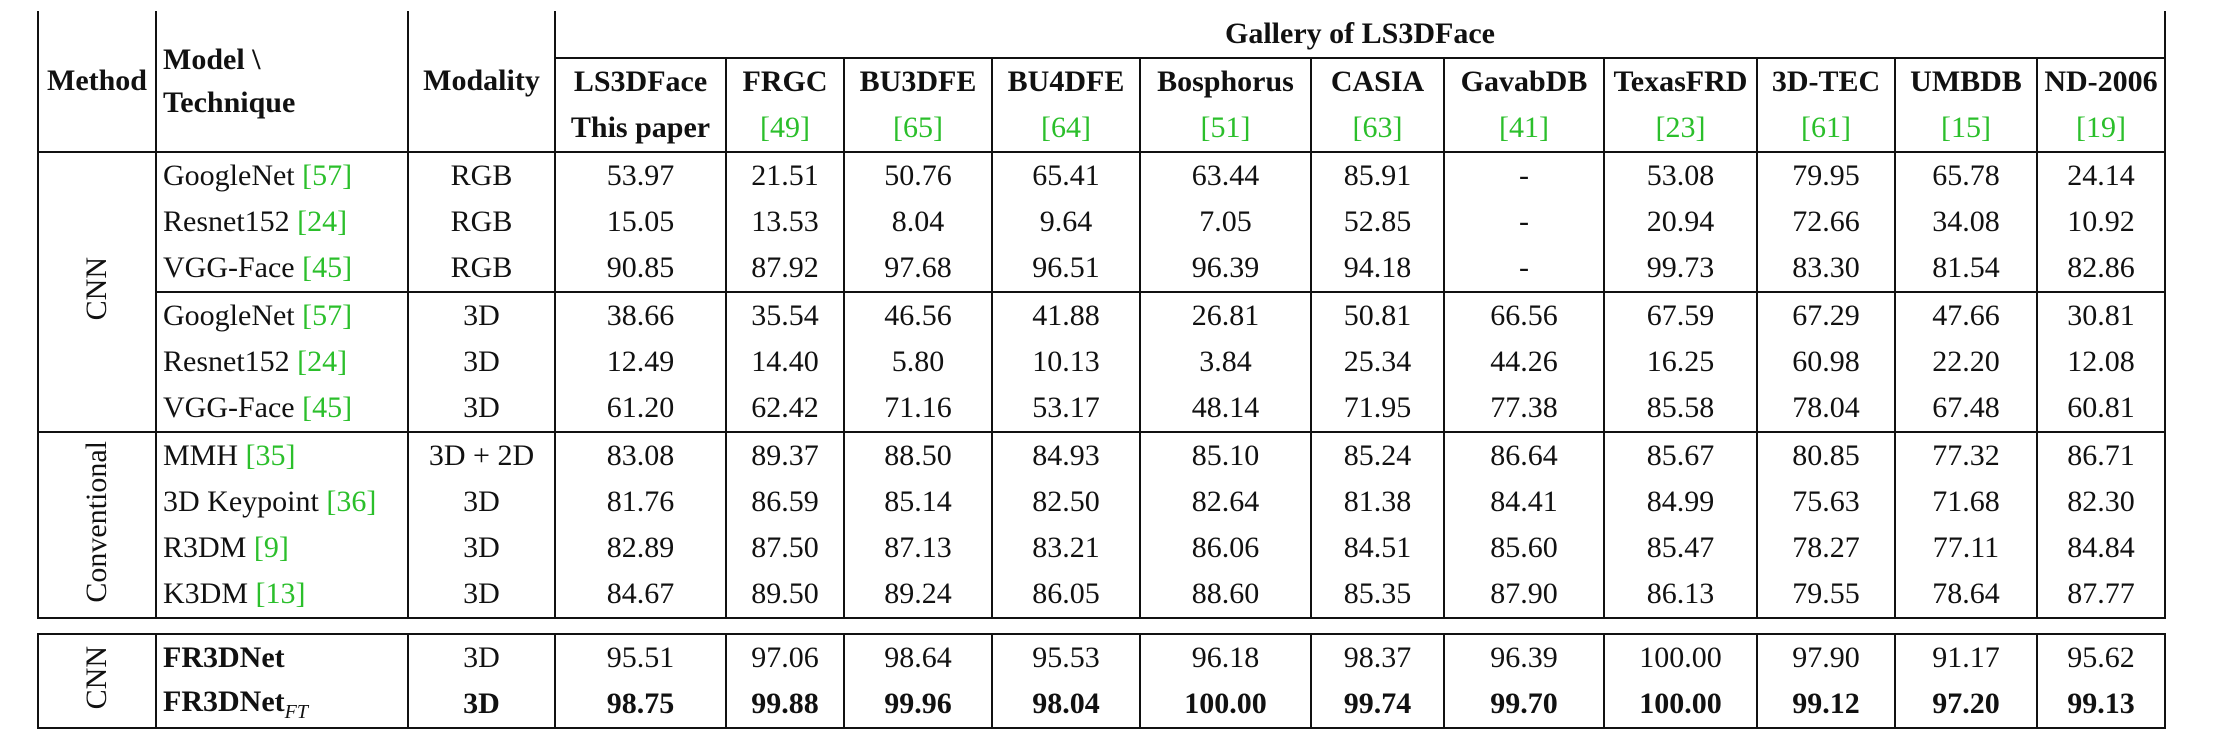 This screenshot has width=2214, height=750. Describe the element at coordinates (1065, 455) in the screenshot. I see `score-cell: 84.93` at that location.